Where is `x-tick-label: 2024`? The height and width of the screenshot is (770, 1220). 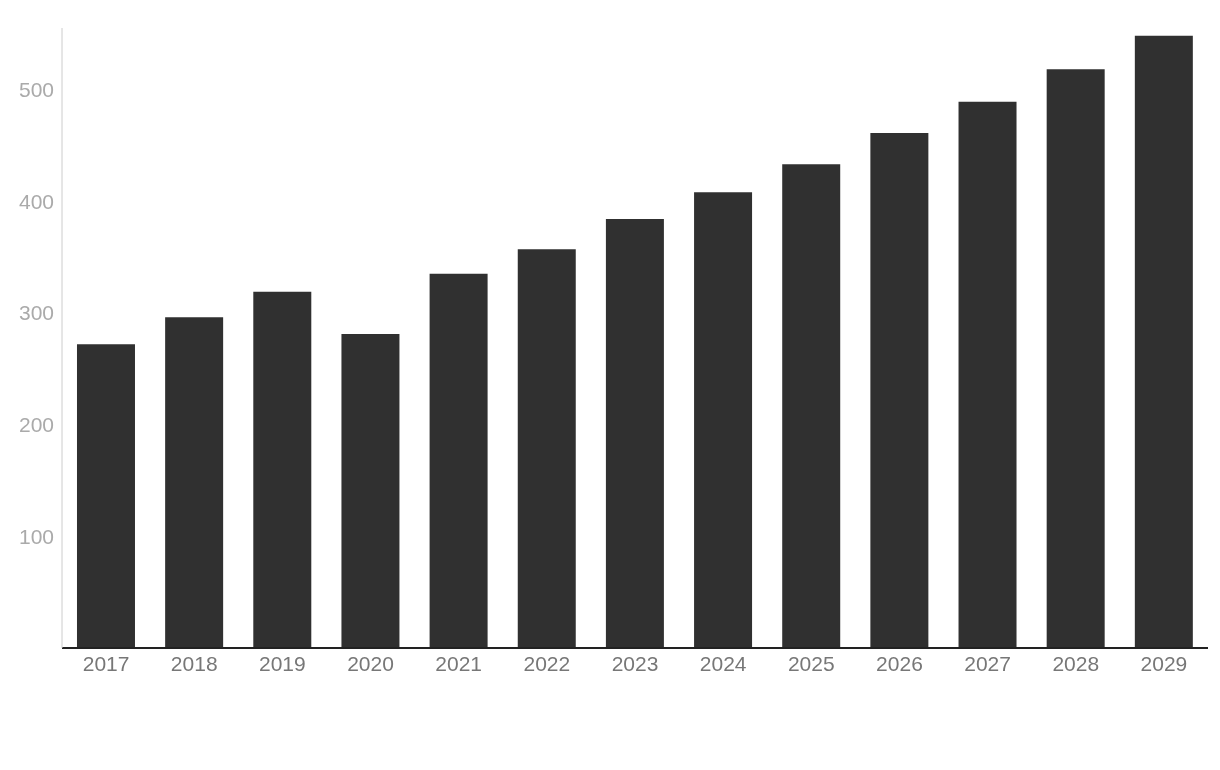
x-tick-label: 2024 is located at coordinates (723, 663).